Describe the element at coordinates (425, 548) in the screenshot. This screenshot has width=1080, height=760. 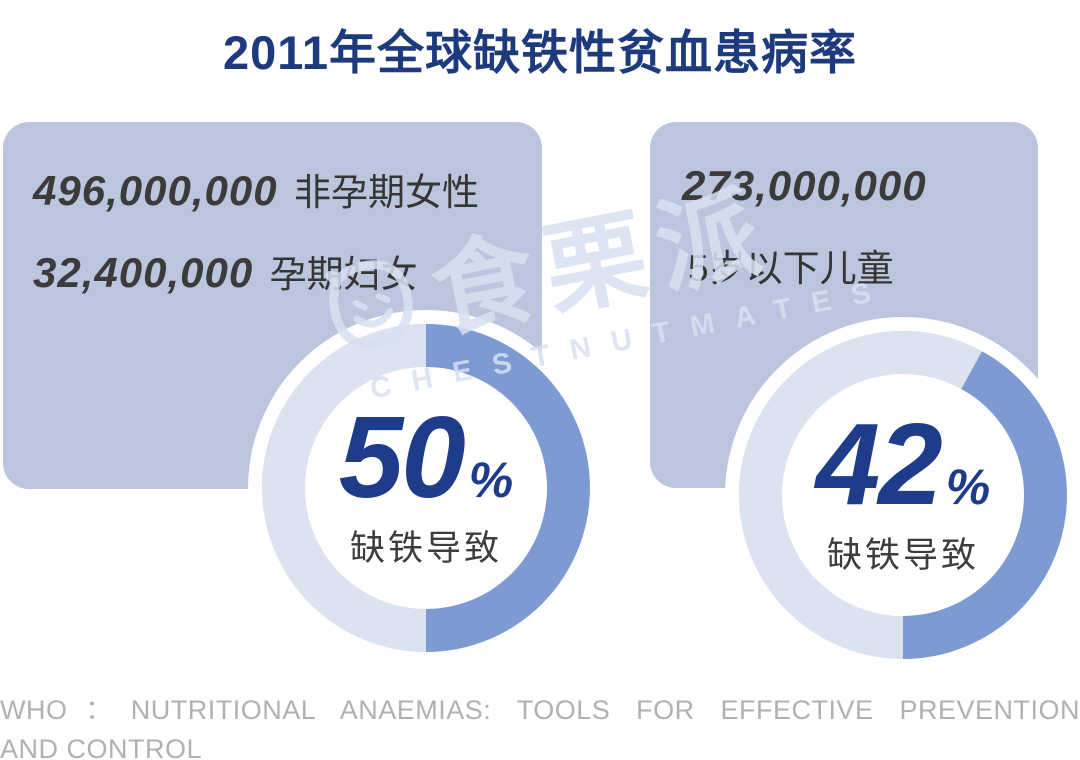
I see `percent-label-women: 缺铁导致` at that location.